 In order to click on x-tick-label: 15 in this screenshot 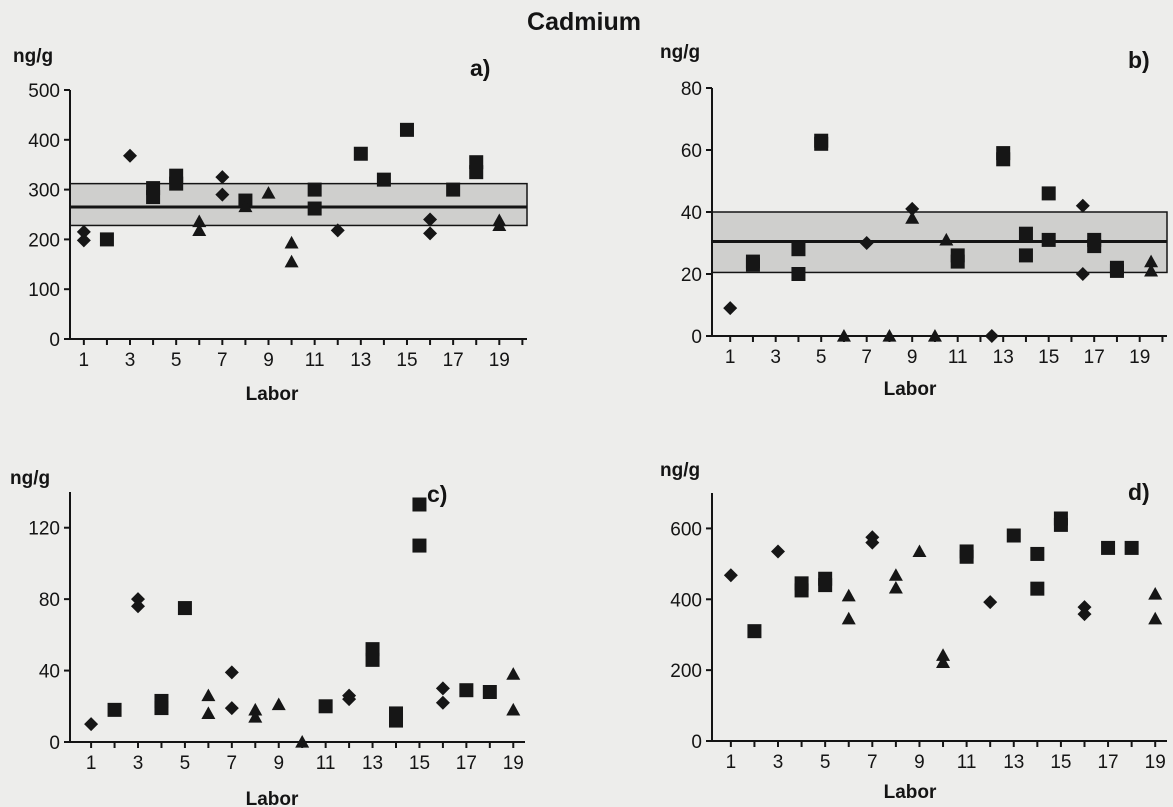, I will do `click(419, 763)`.